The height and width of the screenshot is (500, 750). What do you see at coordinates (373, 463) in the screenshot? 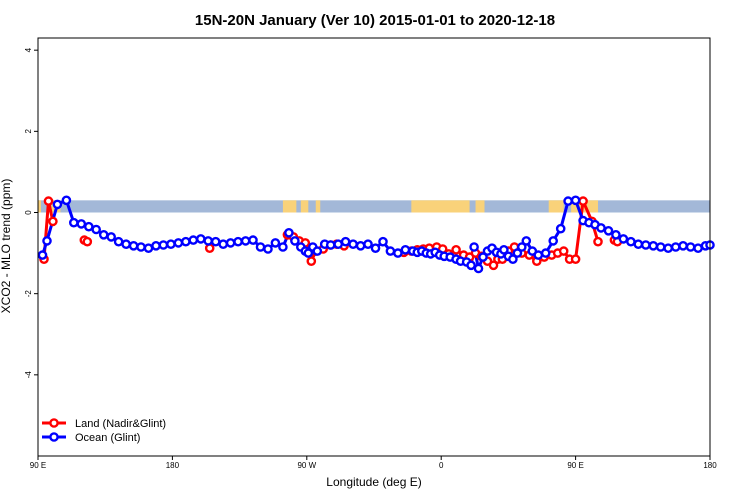
I see `x-axis: 90 E 180 90 W 0 90 E 180` at bounding box center [373, 463].